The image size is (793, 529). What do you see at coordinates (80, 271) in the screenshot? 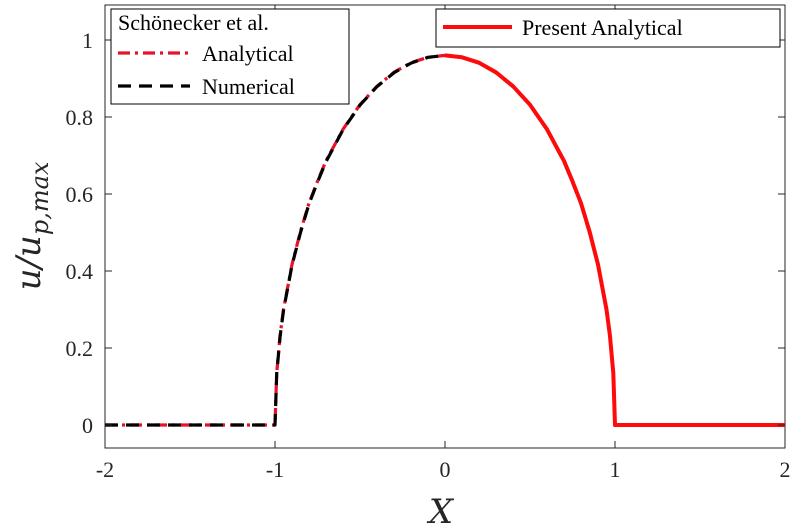
I see `y-tick-label: 0.4` at bounding box center [80, 271].